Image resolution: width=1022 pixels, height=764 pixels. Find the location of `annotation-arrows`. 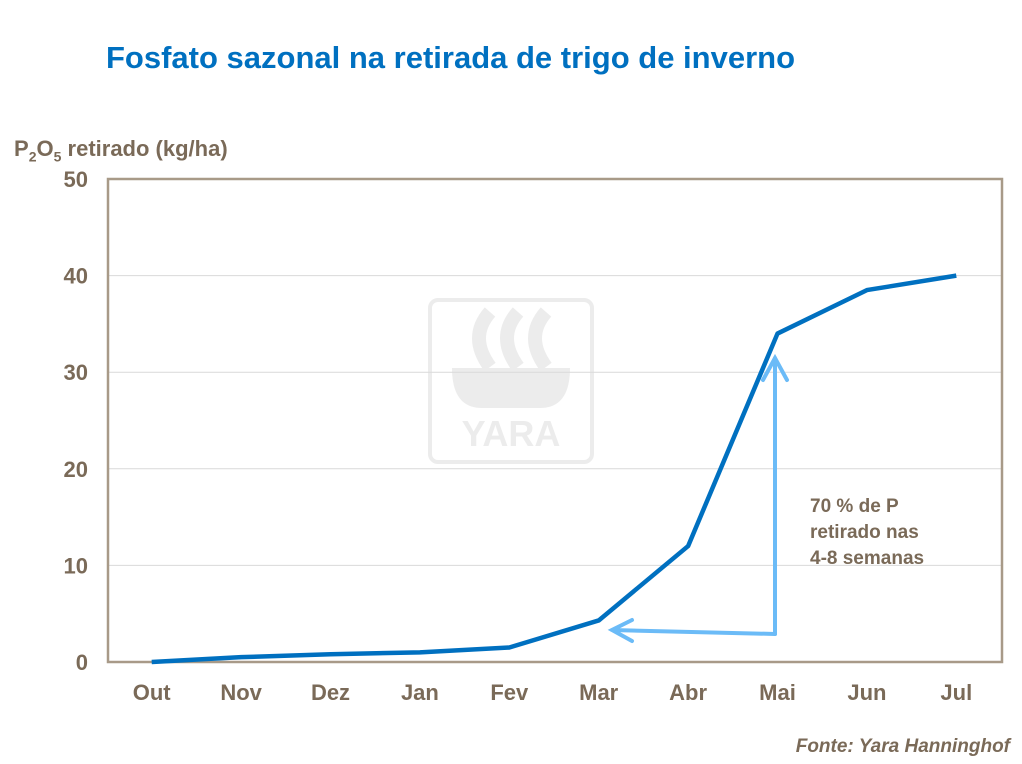

annotation-arrows is located at coordinates (698, 498).